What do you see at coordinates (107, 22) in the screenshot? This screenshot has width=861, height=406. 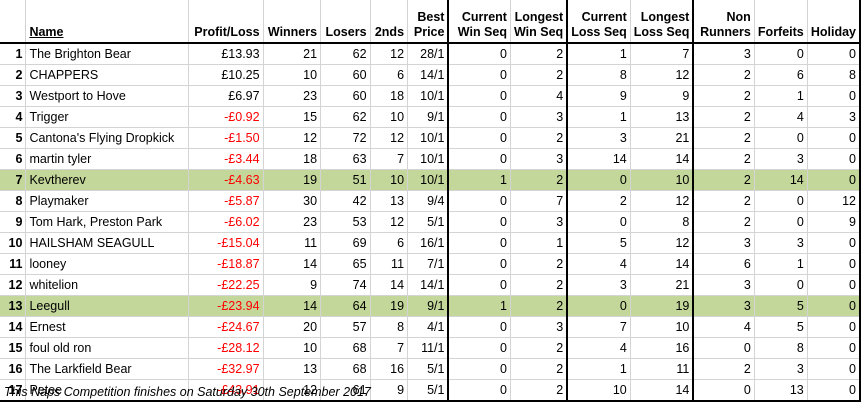 I see `header-name: Name` at bounding box center [107, 22].